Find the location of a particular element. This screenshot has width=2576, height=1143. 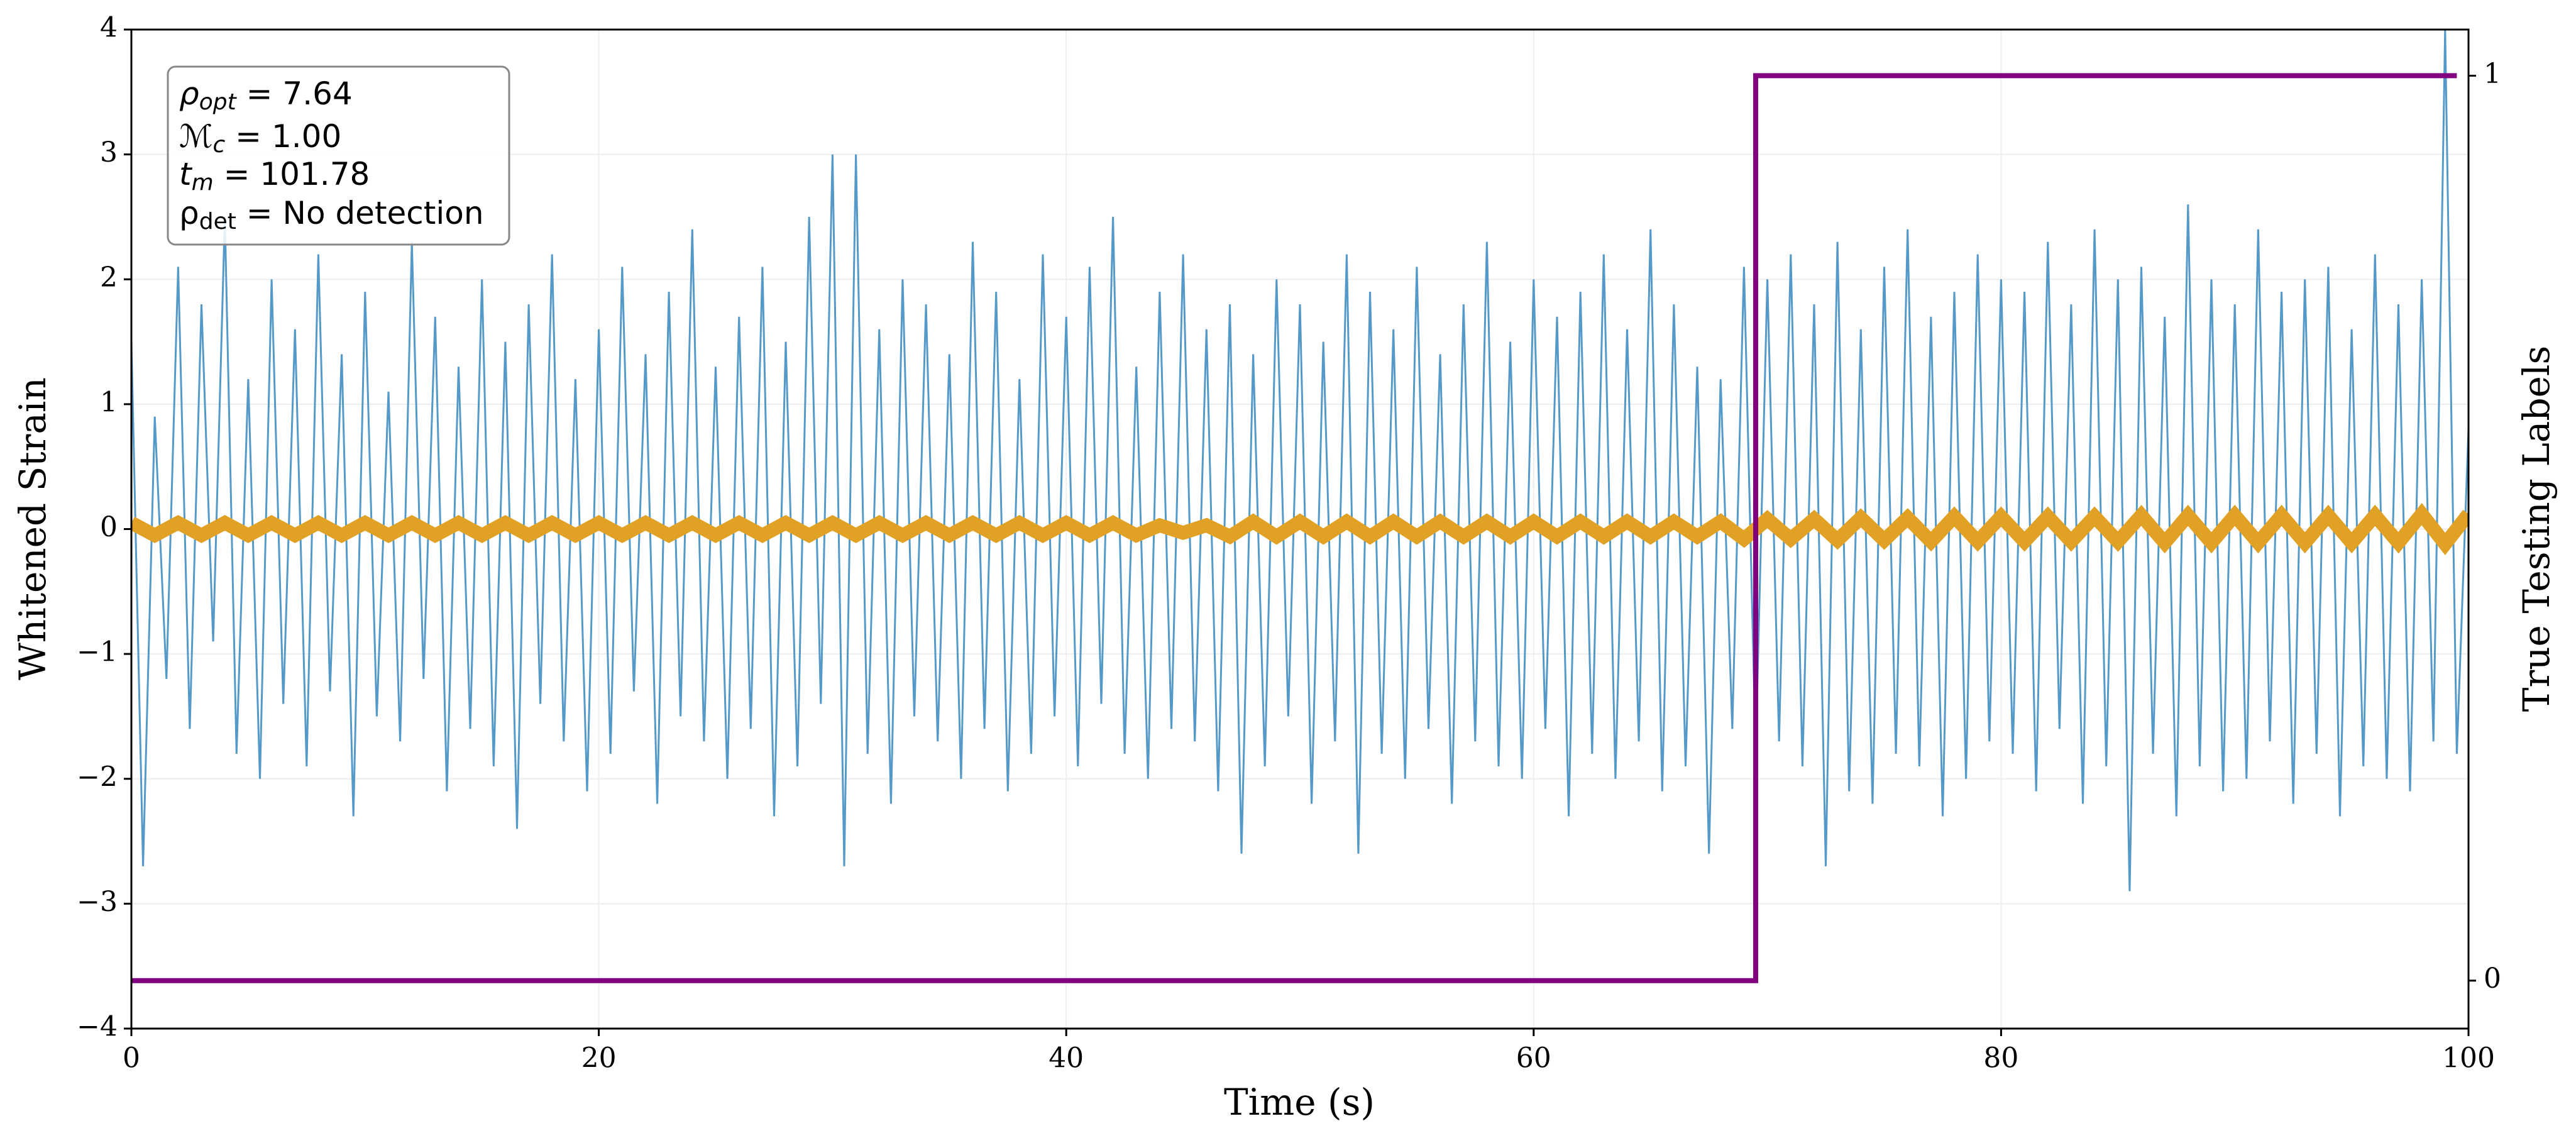

y-axis-label: Whitened Strain is located at coordinates (32, 528).